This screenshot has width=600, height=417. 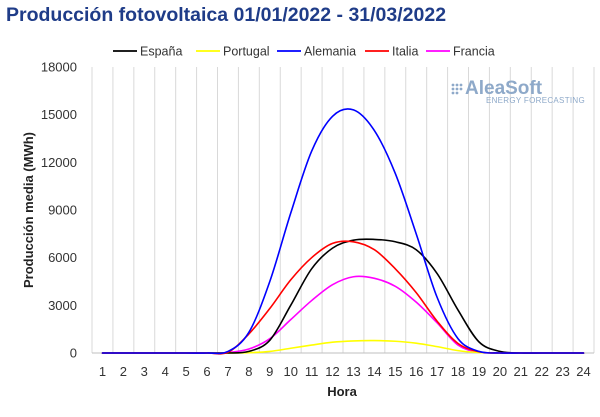 I want to click on legend-label-portugal: Portugal, so click(x=246, y=52).